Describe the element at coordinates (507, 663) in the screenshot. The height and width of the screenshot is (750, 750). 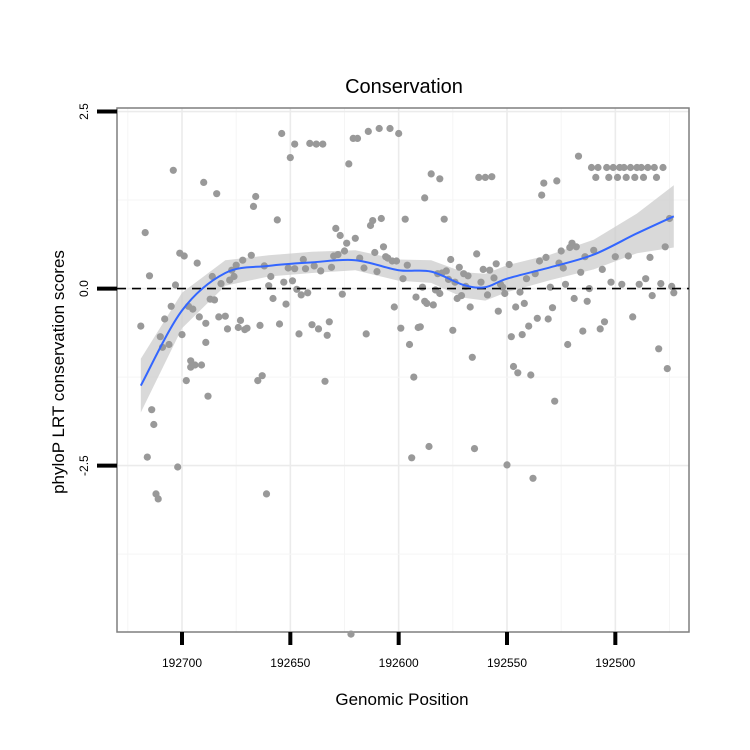
I see `x-tick-label: 192550` at that location.